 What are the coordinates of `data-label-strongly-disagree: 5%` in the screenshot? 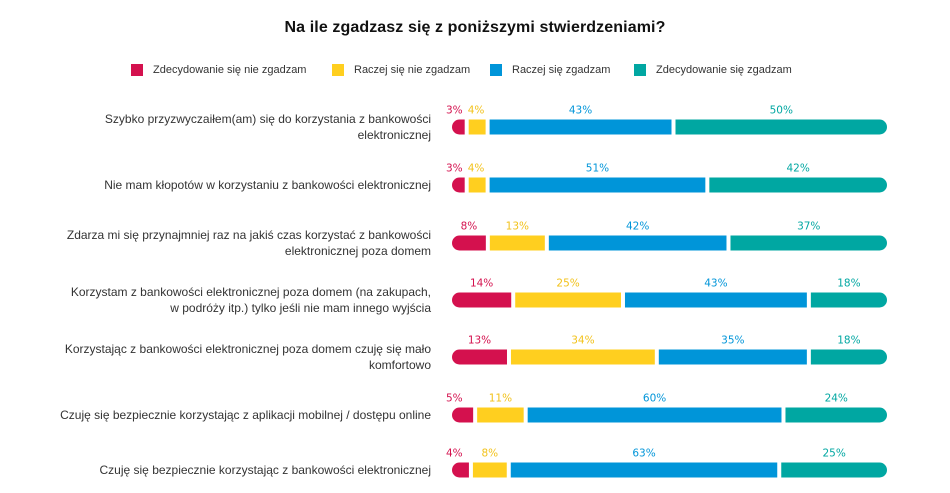 It's located at (454, 399).